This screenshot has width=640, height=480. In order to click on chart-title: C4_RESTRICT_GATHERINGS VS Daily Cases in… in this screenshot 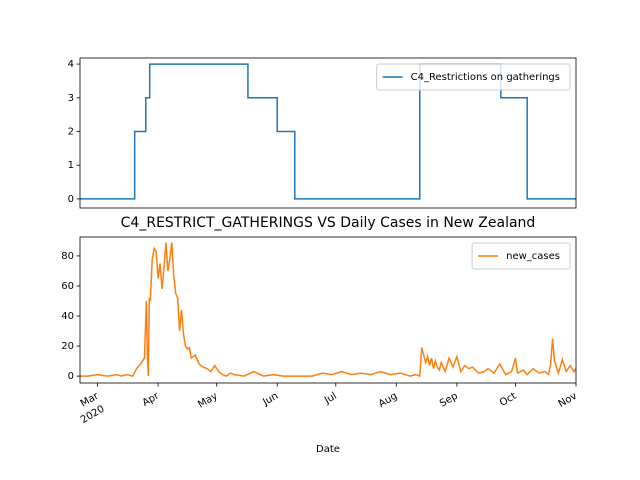, I will do `click(328, 223)`.